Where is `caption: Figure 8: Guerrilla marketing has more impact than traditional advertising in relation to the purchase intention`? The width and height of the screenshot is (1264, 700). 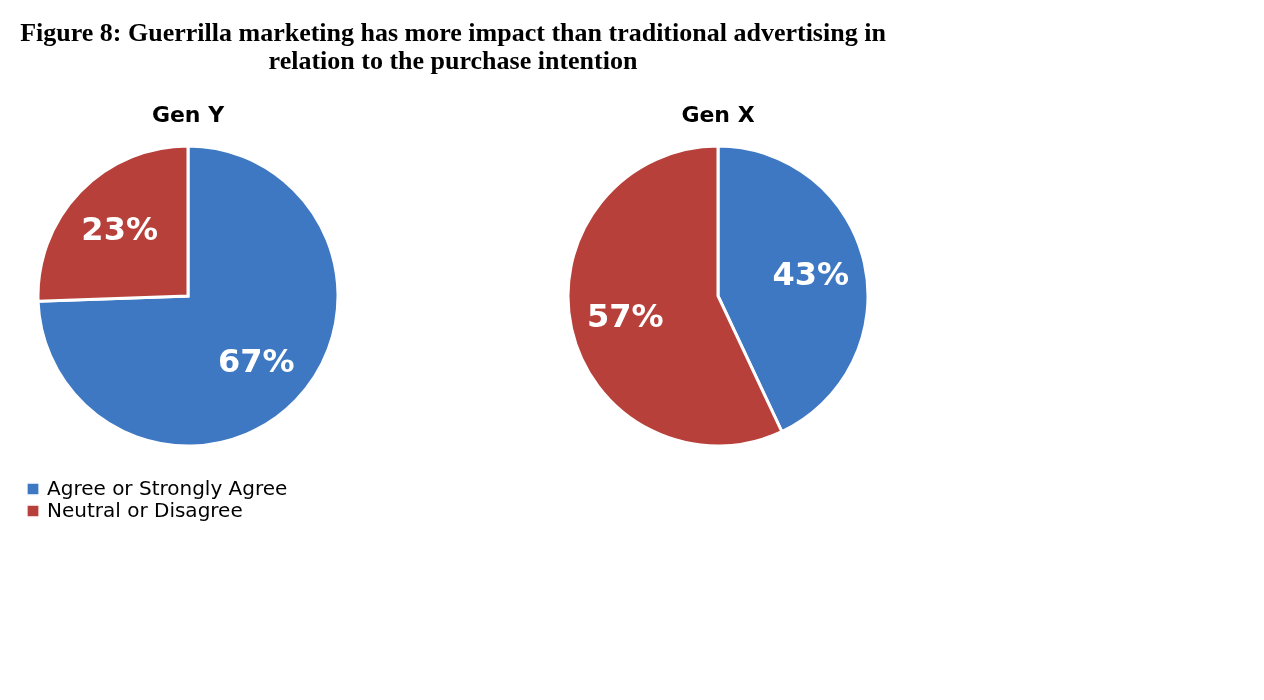
caption: Figure 8: Guerrilla marketing has more impact than traditional advertising in relation to the purchase intention is located at coordinates (453, 46).